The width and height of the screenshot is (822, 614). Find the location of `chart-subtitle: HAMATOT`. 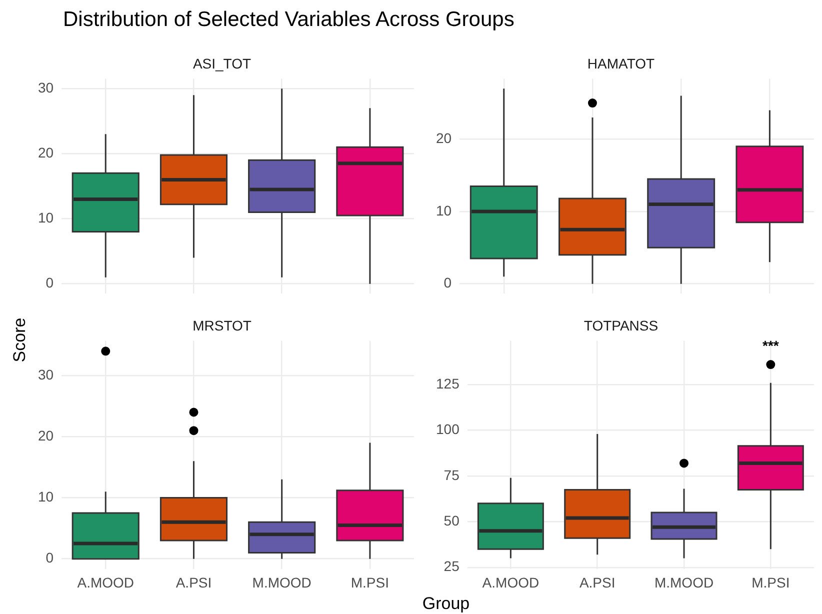

chart-subtitle: HAMATOT is located at coordinates (621, 63).